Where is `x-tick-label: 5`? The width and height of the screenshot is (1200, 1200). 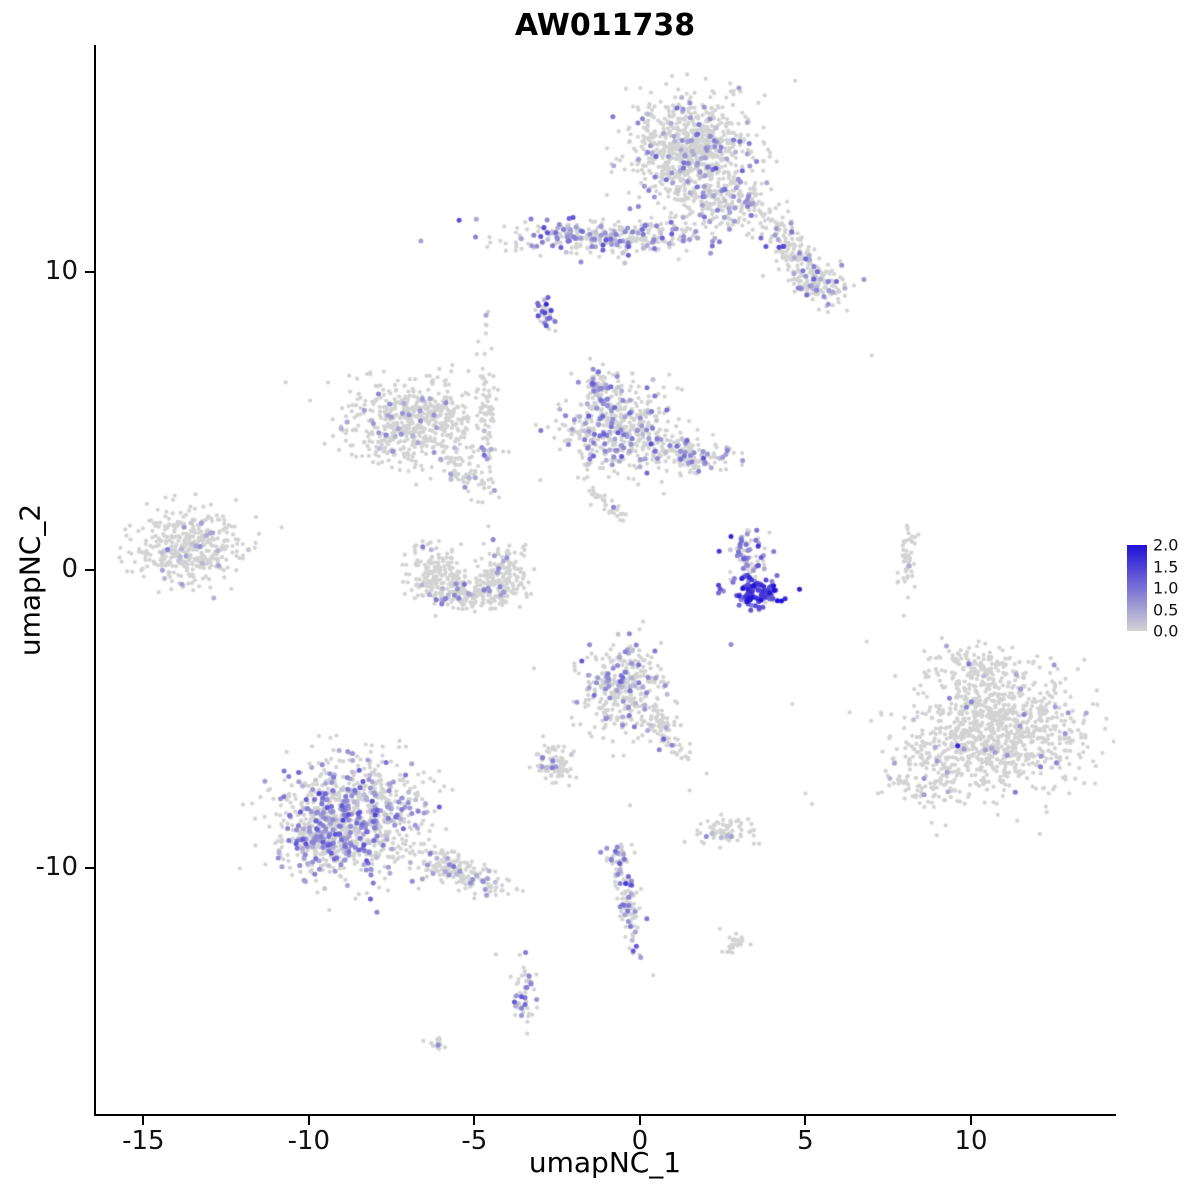
x-tick-label: 5 is located at coordinates (805, 1141).